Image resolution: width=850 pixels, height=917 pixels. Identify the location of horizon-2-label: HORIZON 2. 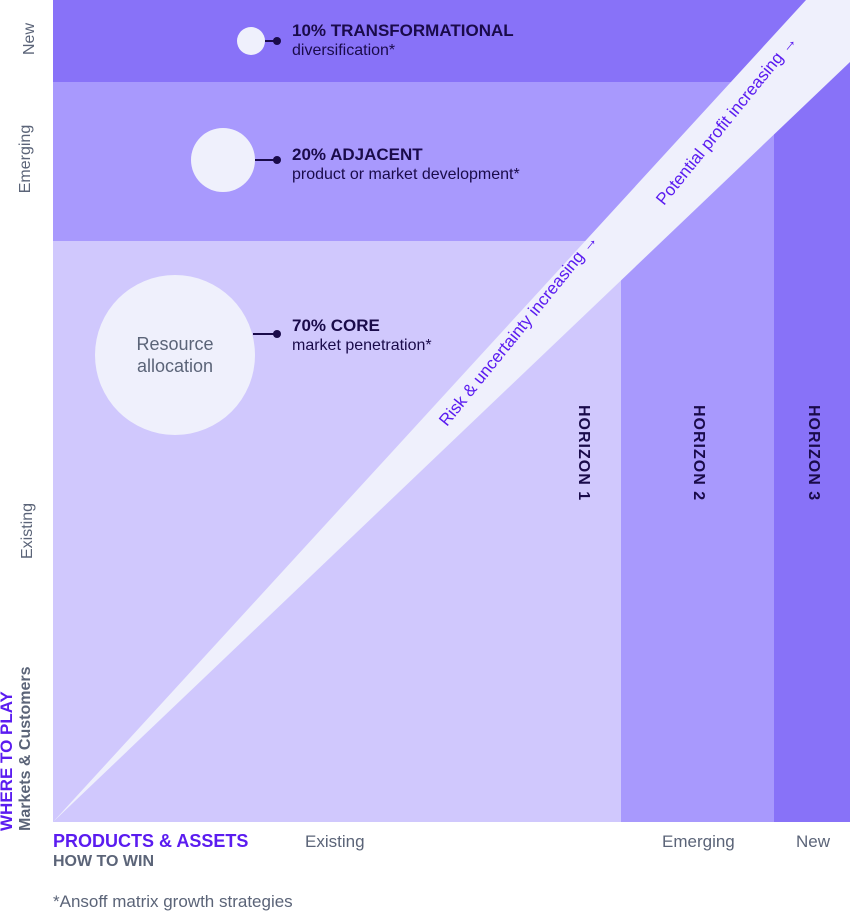
(698, 453).